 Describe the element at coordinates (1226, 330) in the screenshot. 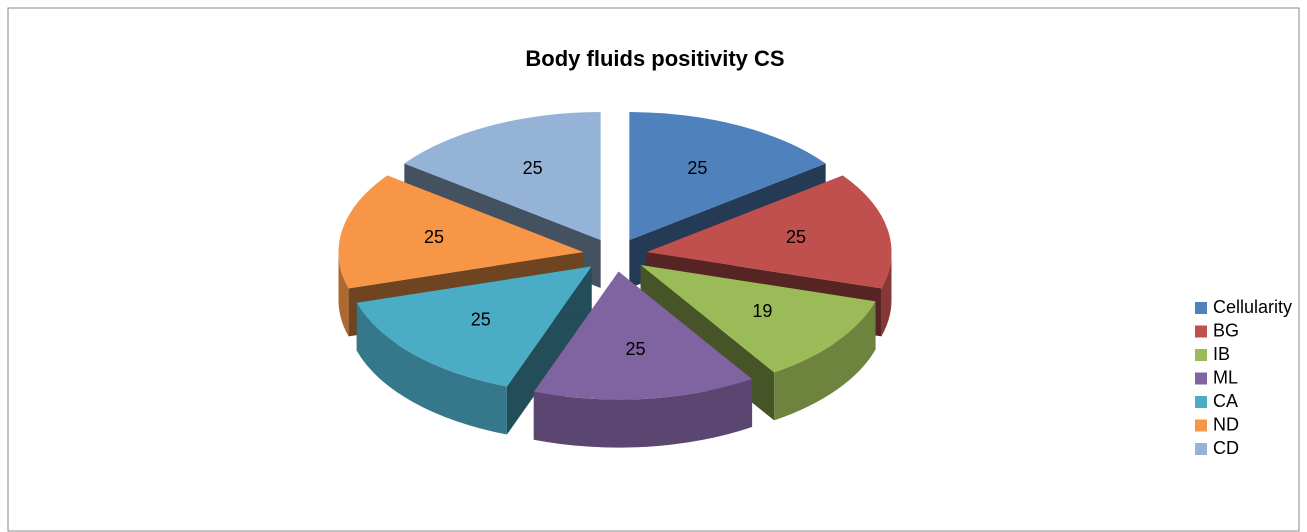

I see `legend-label: BG` at that location.